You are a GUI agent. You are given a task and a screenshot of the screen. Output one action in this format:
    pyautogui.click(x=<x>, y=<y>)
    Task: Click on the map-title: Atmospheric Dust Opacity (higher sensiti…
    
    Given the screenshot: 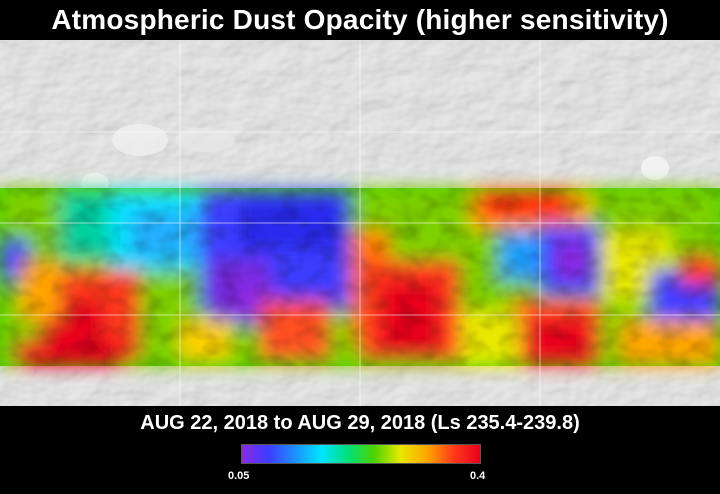 What is the action you would take?
    pyautogui.click(x=360, y=19)
    